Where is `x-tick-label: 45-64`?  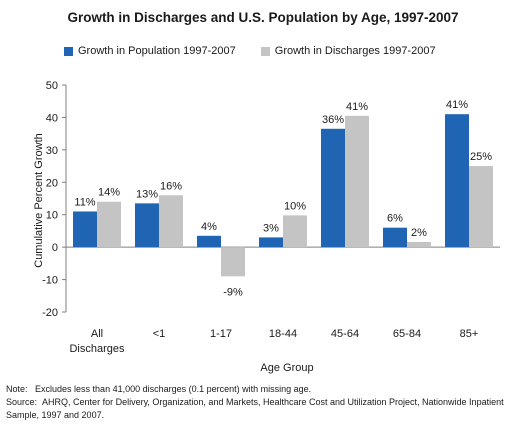
x-tick-label: 45-64 is located at coordinates (345, 334).